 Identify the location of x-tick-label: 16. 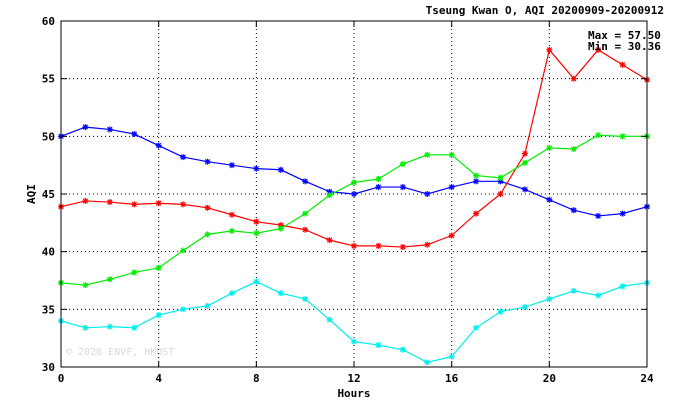
(452, 378).